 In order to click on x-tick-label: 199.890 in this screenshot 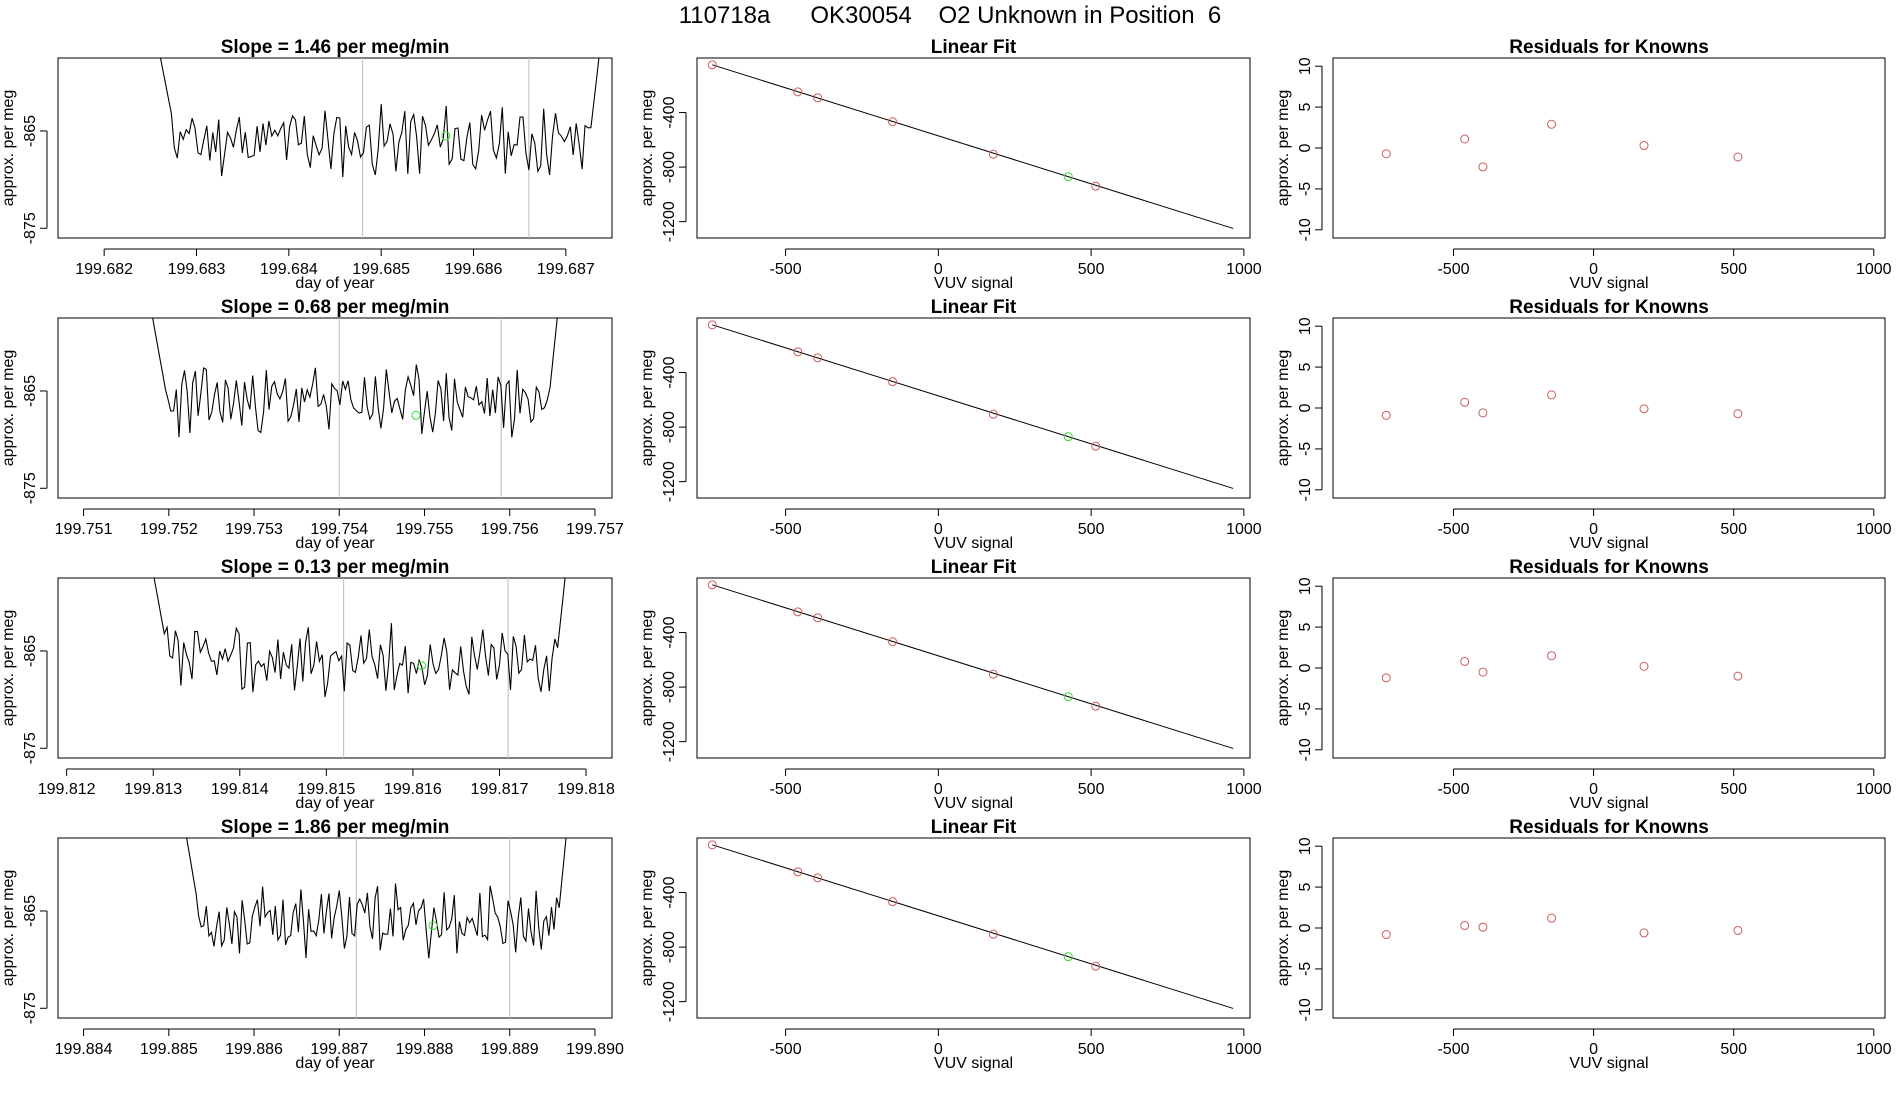, I will do `click(595, 1049)`.